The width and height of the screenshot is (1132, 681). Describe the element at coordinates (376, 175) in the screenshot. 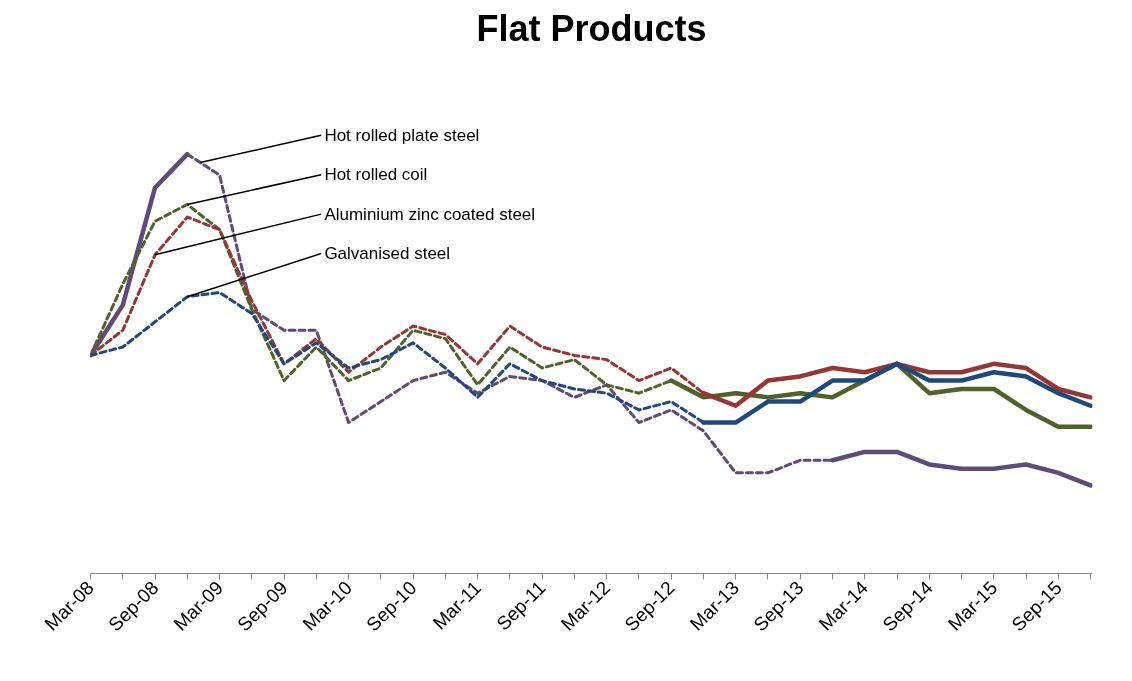

I see `text: Hot rolled coil` at that location.